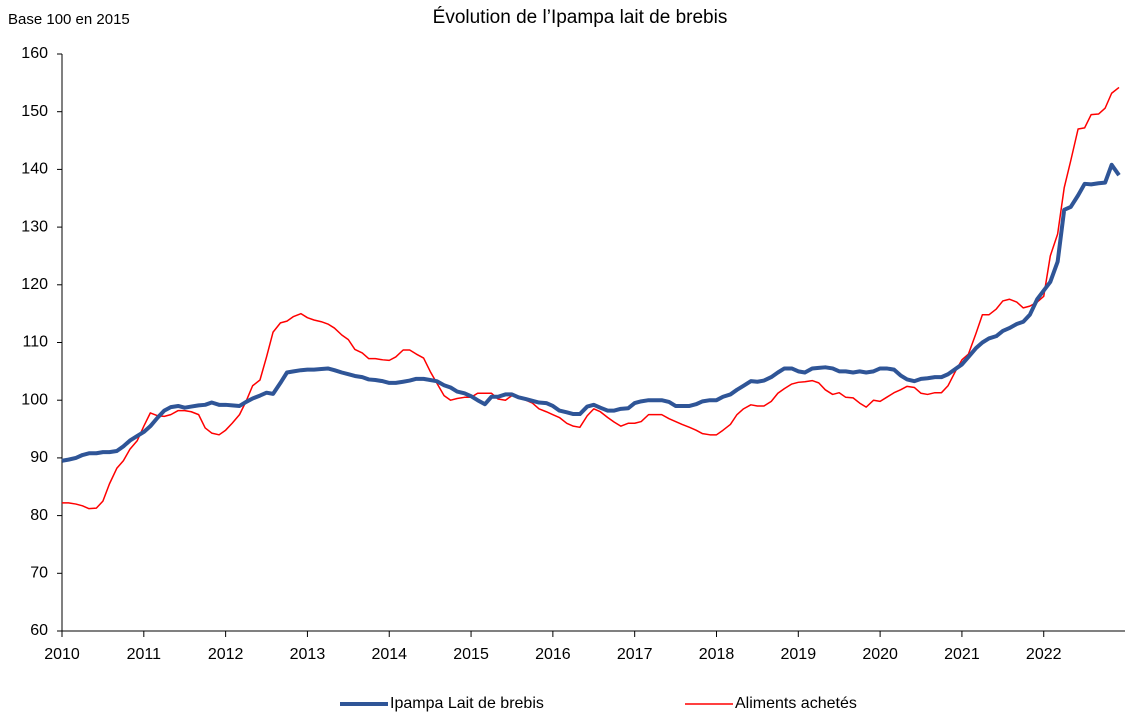  What do you see at coordinates (226, 654) in the screenshot?
I see `x-tick-label: 2012` at bounding box center [226, 654].